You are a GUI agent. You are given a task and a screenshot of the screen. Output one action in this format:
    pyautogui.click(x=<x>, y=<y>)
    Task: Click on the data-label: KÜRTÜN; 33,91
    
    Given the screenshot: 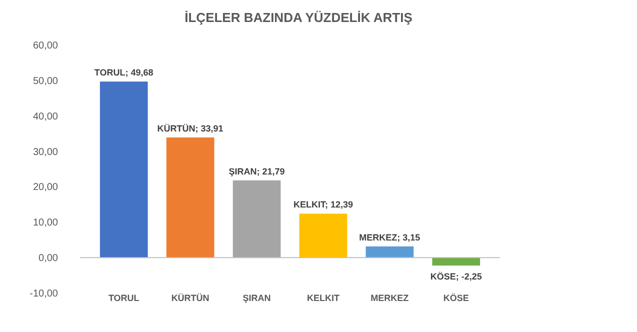 What is the action you would take?
    pyautogui.click(x=190, y=128)
    